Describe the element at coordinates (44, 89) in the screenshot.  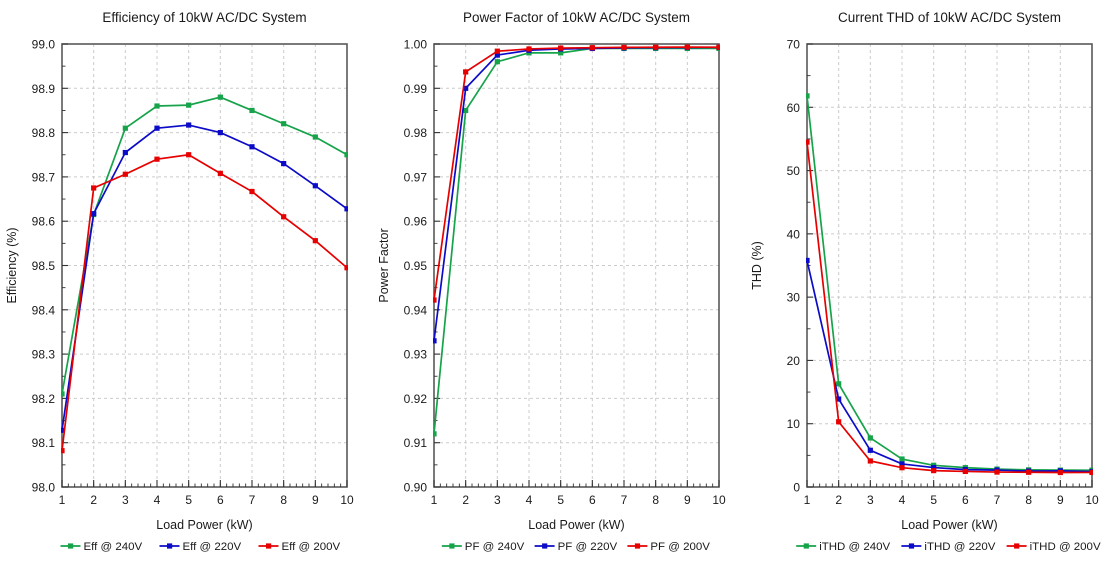
I see `y-tick-label: 98.9` at that location.